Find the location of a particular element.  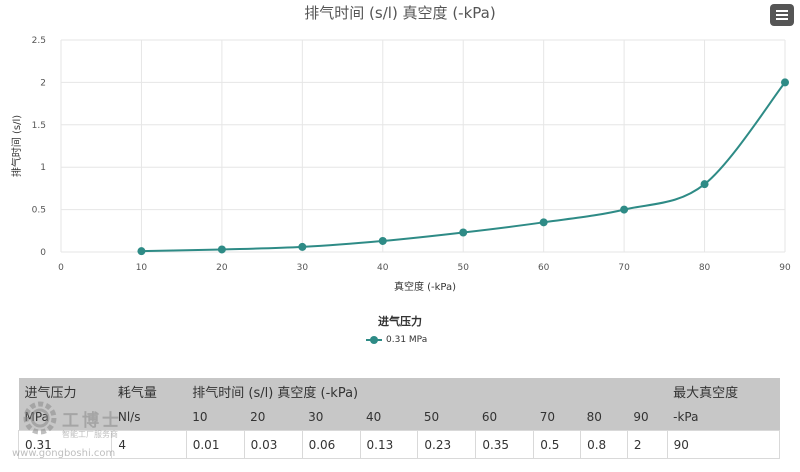

x-tick-label: 10 is located at coordinates (142, 268).